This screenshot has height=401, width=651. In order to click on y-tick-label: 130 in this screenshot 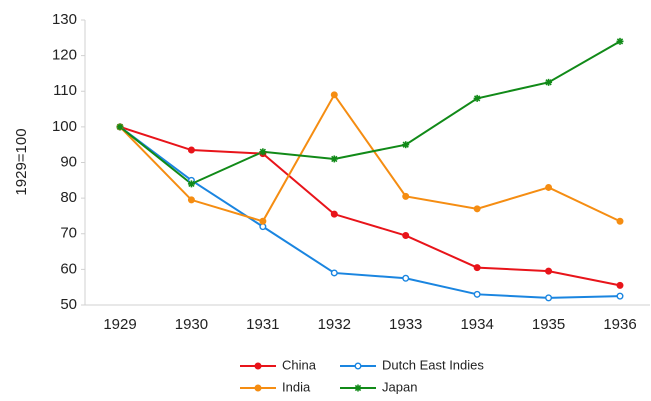, I will do `click(64, 19)`.